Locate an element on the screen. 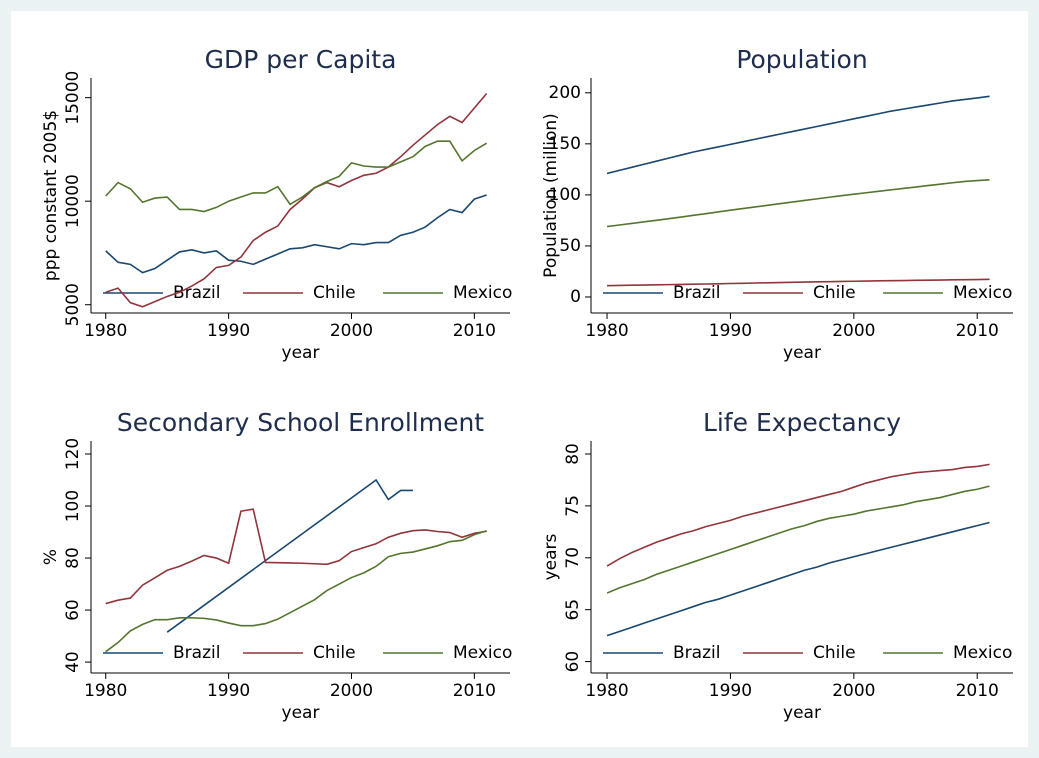 Image resolution: width=1039 pixels, height=758 pixels. chart-title: GDP per Capita is located at coordinates (301, 59).